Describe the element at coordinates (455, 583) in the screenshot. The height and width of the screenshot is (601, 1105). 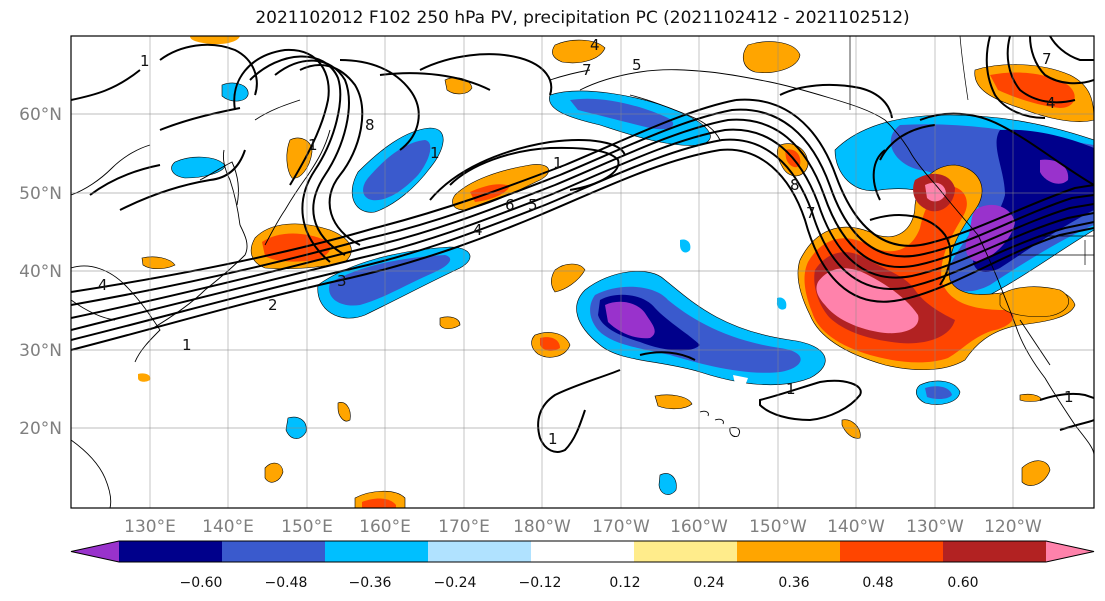
I see `colorbar-tick-label: −0.24` at that location.